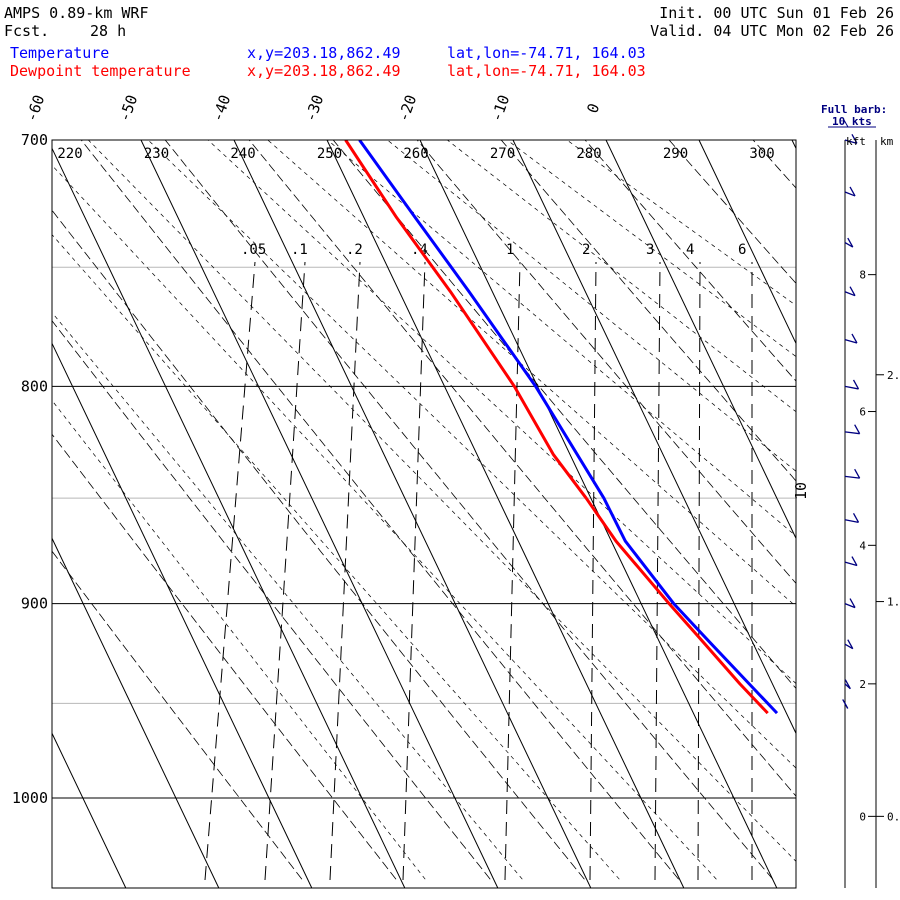 This screenshot has width=900, height=900. What do you see at coordinates (299, 250) in the screenshot?
I see `mixing-ratio-label: .1` at bounding box center [299, 250].